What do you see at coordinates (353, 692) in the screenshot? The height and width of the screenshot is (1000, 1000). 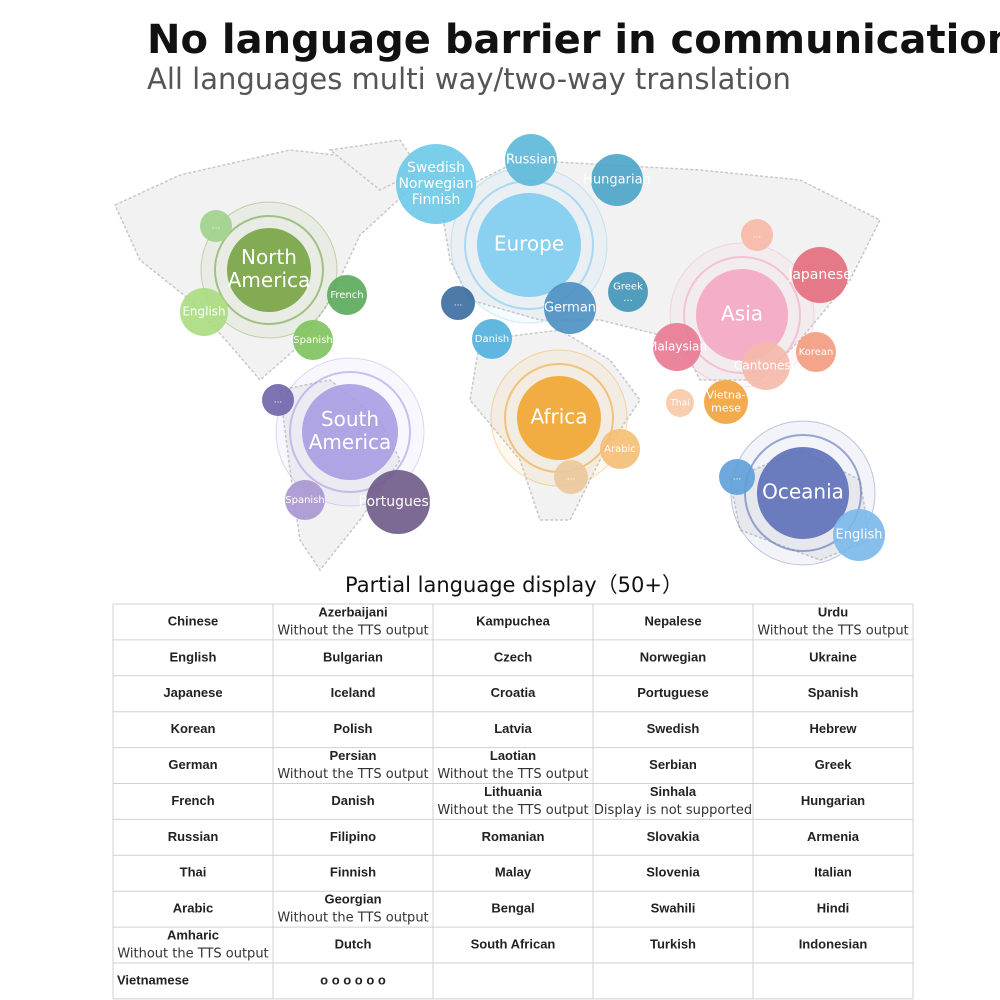 I see `language-name: Iceland` at bounding box center [353, 692].